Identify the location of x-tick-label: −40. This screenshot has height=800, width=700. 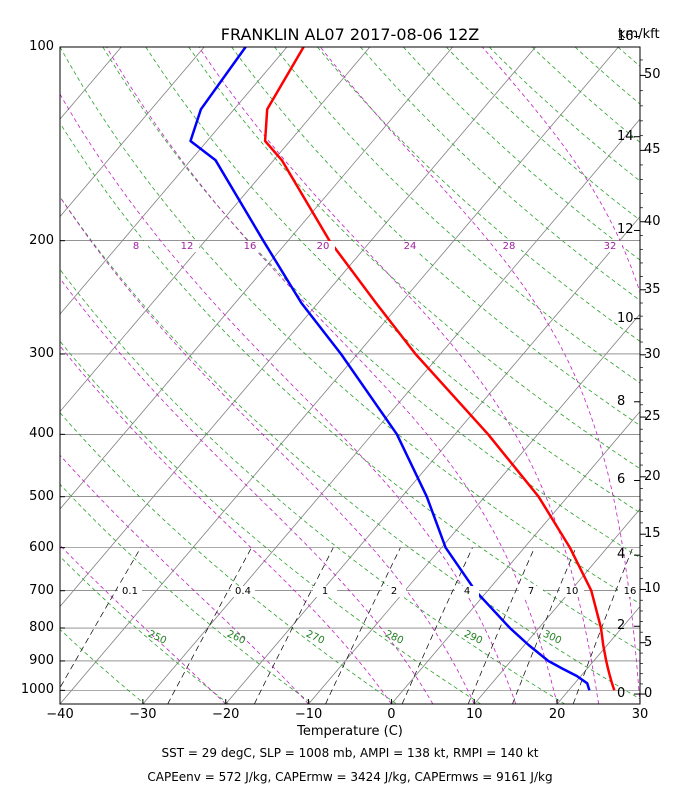
(60, 714).